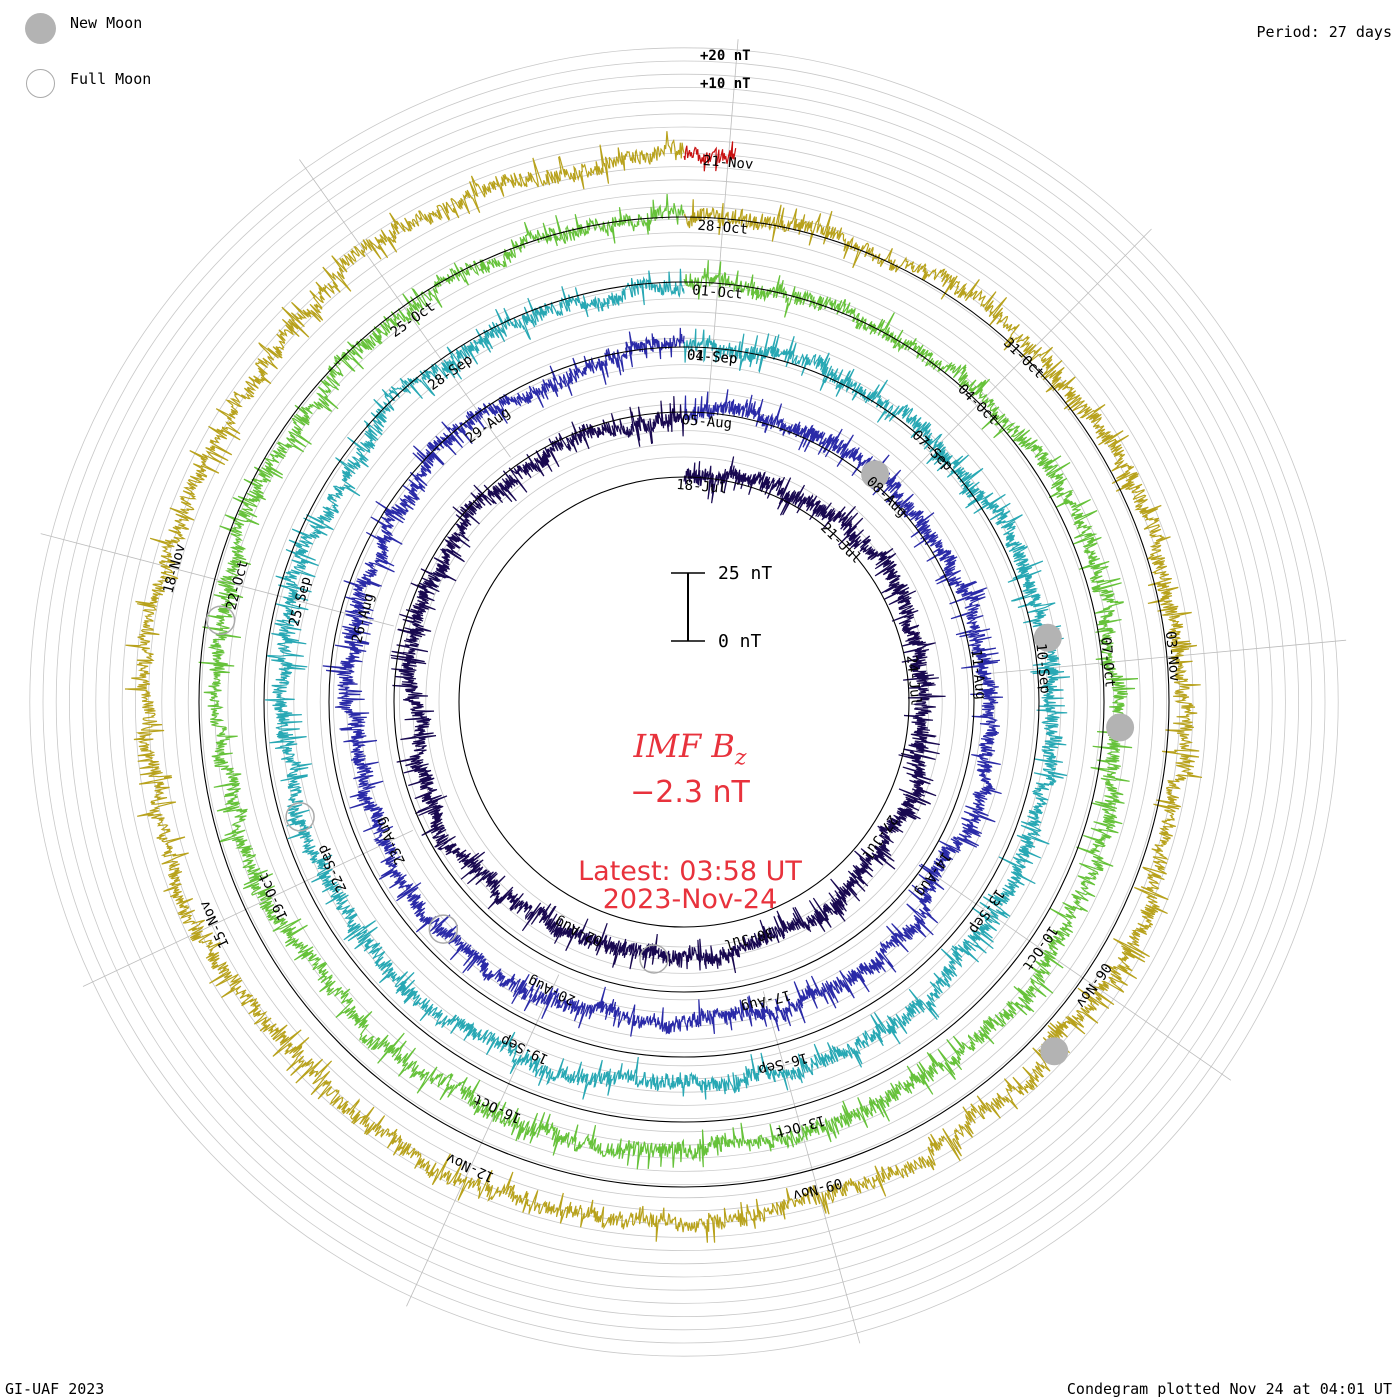 This screenshot has width=1400, height=1400. I want to click on chart-title: IMF Bz, so click(695, 748).